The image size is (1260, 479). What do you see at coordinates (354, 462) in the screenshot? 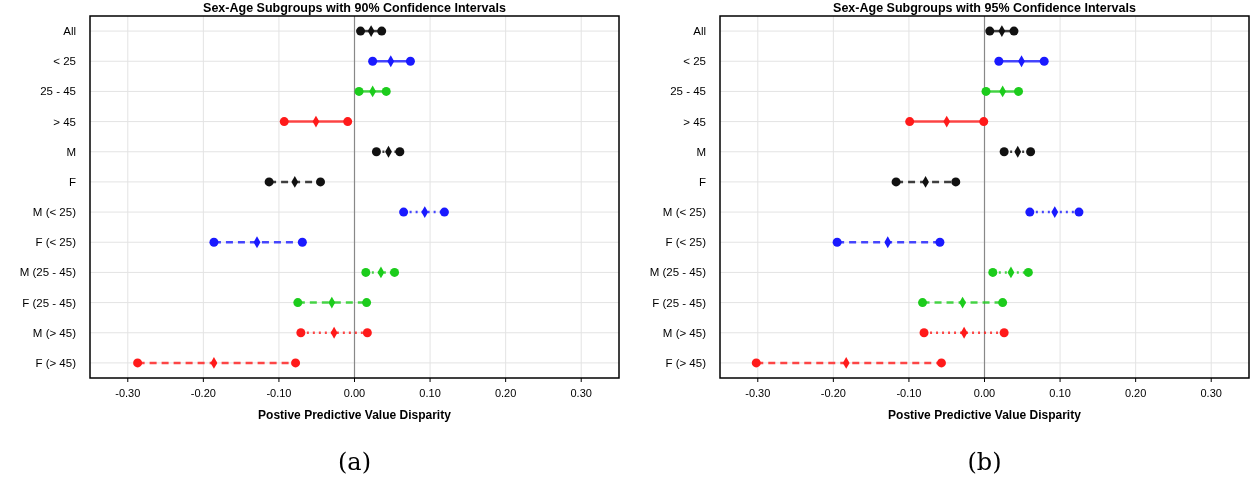
I see `text: (a)` at bounding box center [354, 462].